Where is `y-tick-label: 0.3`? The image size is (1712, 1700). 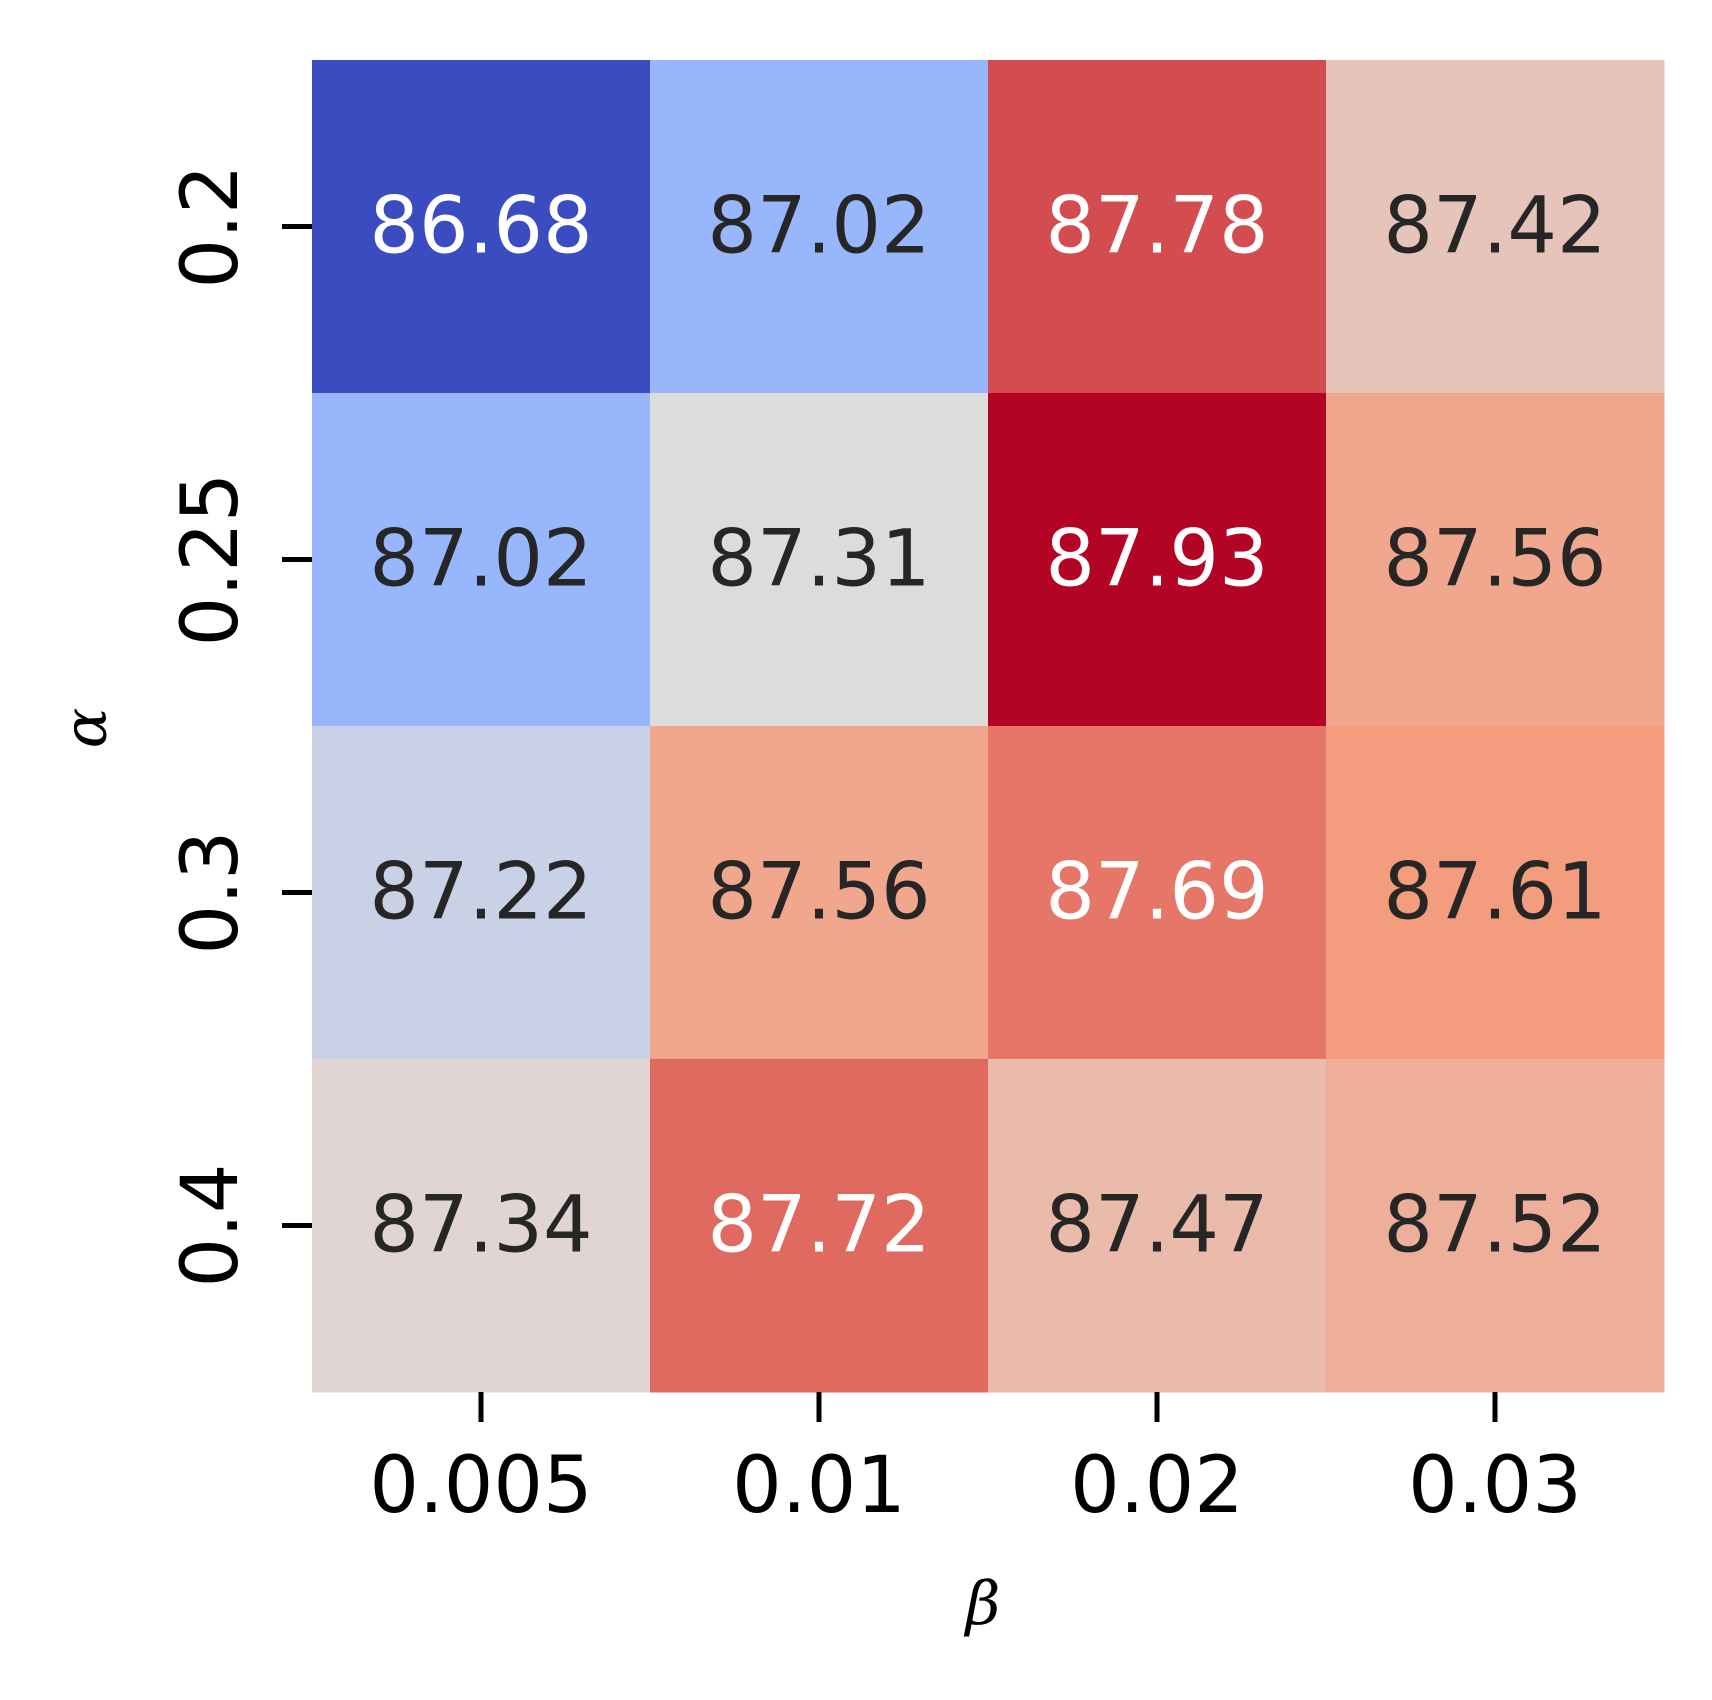 y-tick-label: 0.3 is located at coordinates (211, 892).